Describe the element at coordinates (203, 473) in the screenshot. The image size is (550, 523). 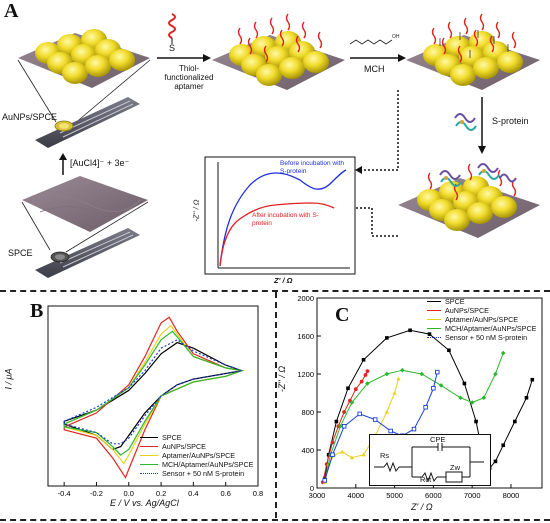
I see `cv-legend-label: Sensor + 50 nM S-protein` at that location.